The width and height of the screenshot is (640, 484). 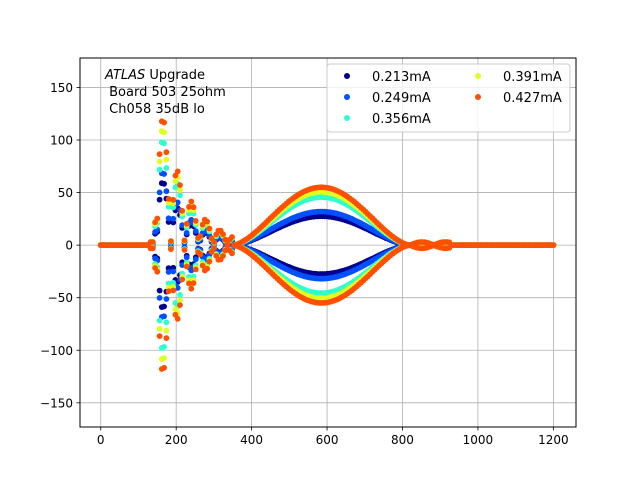 I want to click on x-tick-label: 200, so click(x=176, y=440).